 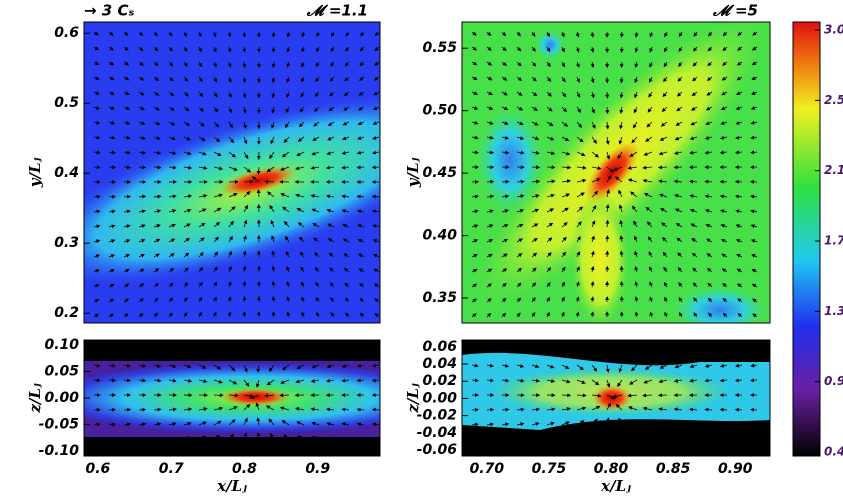 I want to click on colorbar-tick-label: 0.90, so click(x=833, y=381).